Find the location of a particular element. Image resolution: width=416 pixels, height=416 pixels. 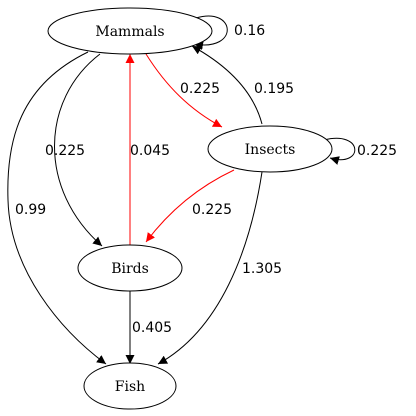

node-mammals: Mammals is located at coordinates (130, 31).